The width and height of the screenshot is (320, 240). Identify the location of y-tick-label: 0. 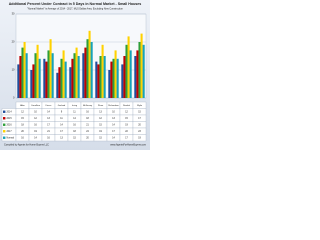
(14, 98).